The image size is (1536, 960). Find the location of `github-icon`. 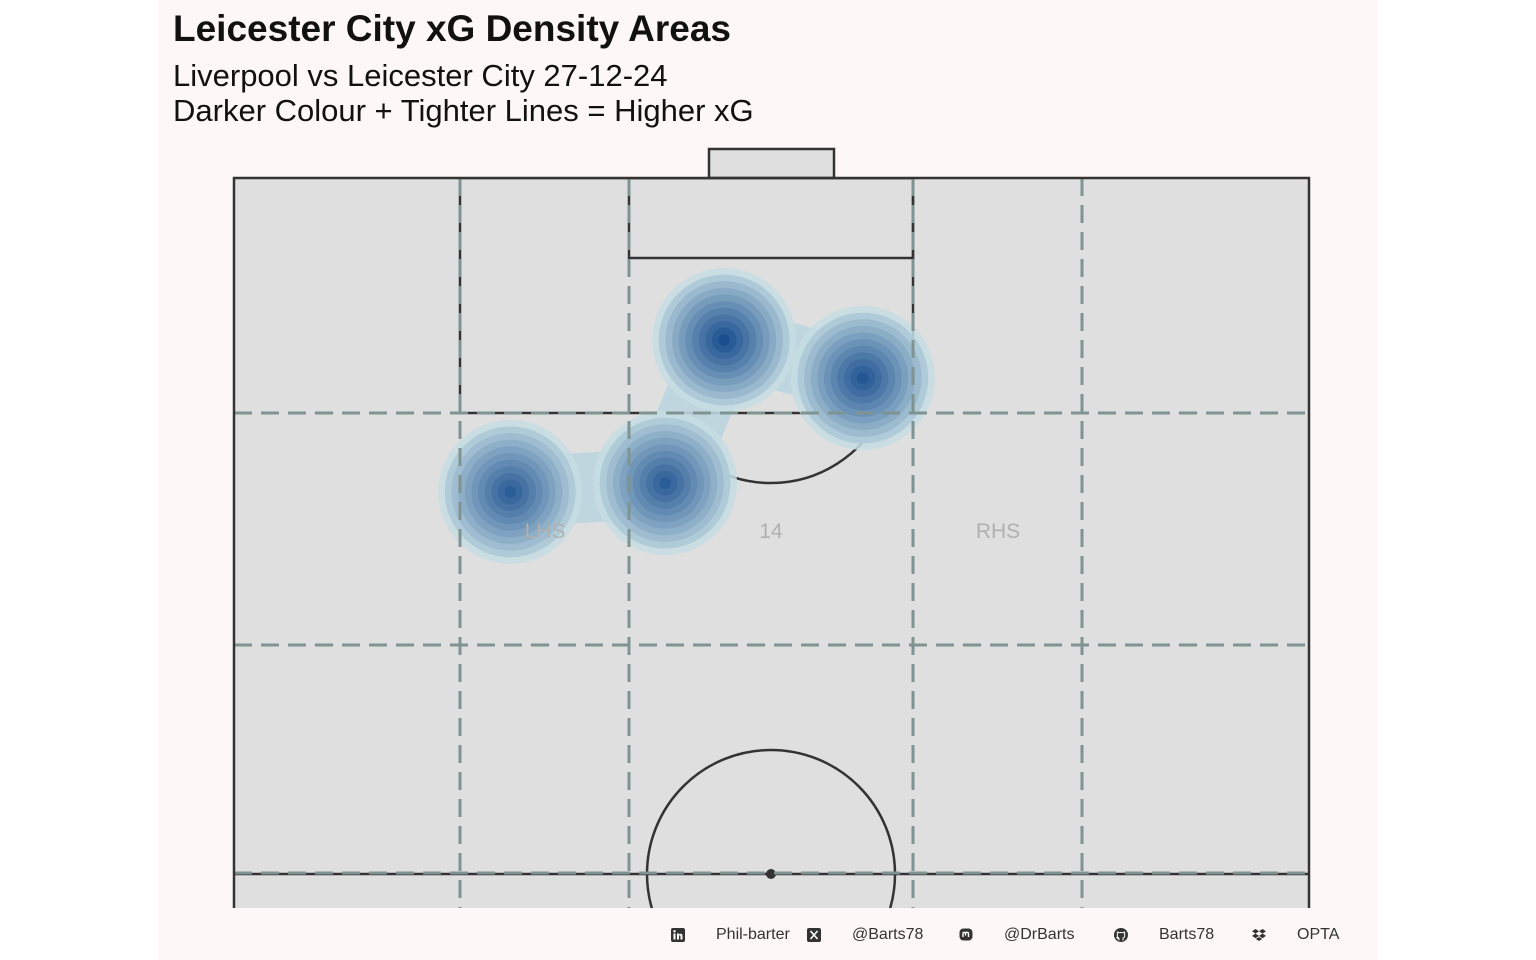

github-icon is located at coordinates (1121, 935).